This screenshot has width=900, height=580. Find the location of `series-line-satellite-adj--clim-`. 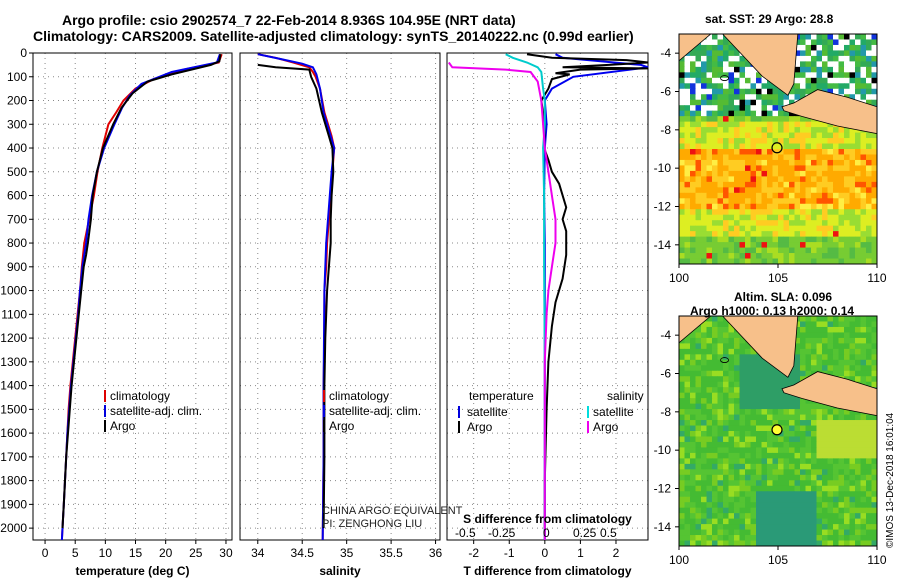

series-line-satellite-adj--clim- is located at coordinates (296, 297).